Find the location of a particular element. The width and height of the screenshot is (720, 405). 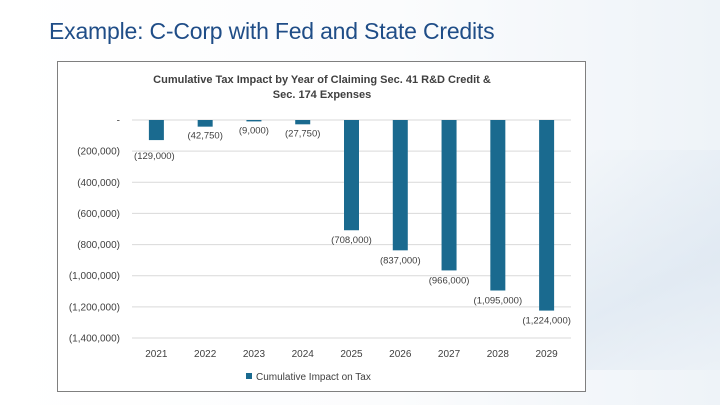

bar-2023 is located at coordinates (254, 121).